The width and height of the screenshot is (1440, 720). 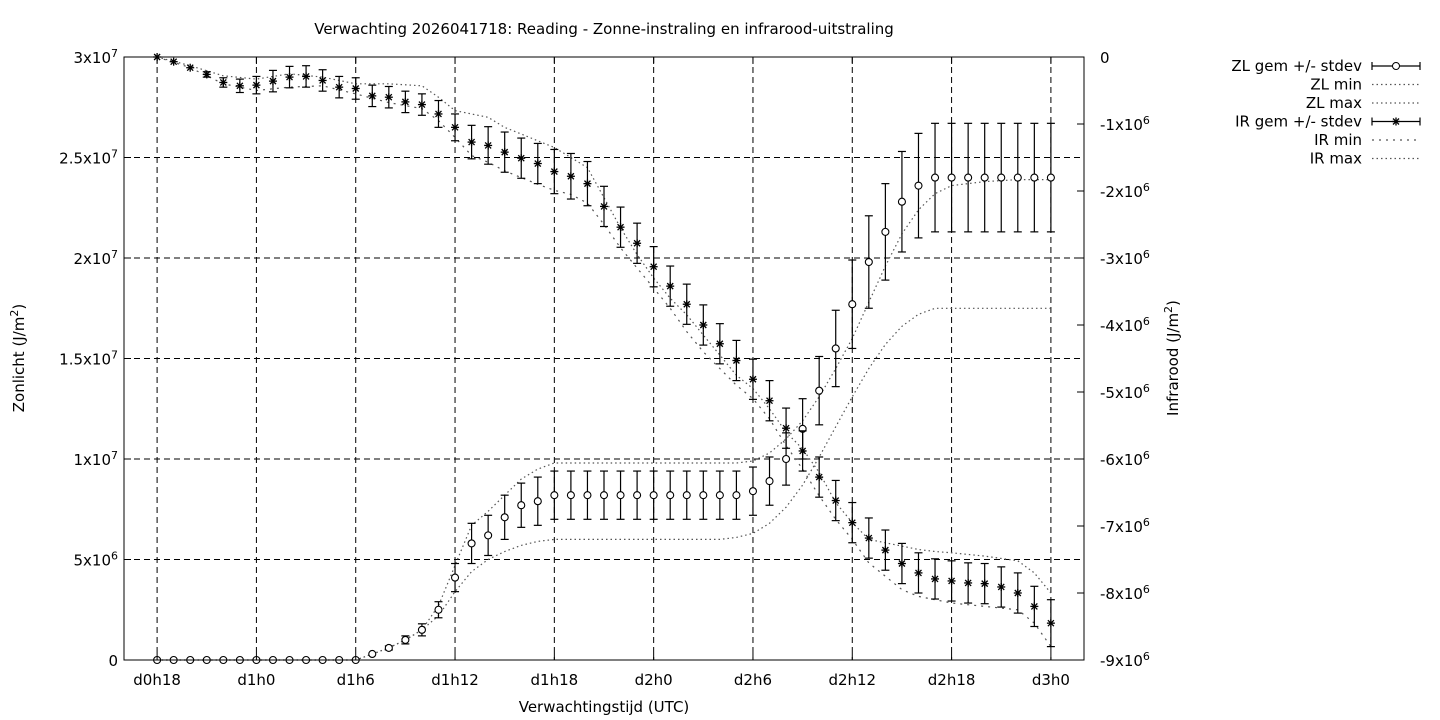 I want to click on y2-tick-label: -1x10⁶, so click(x=1125, y=124).